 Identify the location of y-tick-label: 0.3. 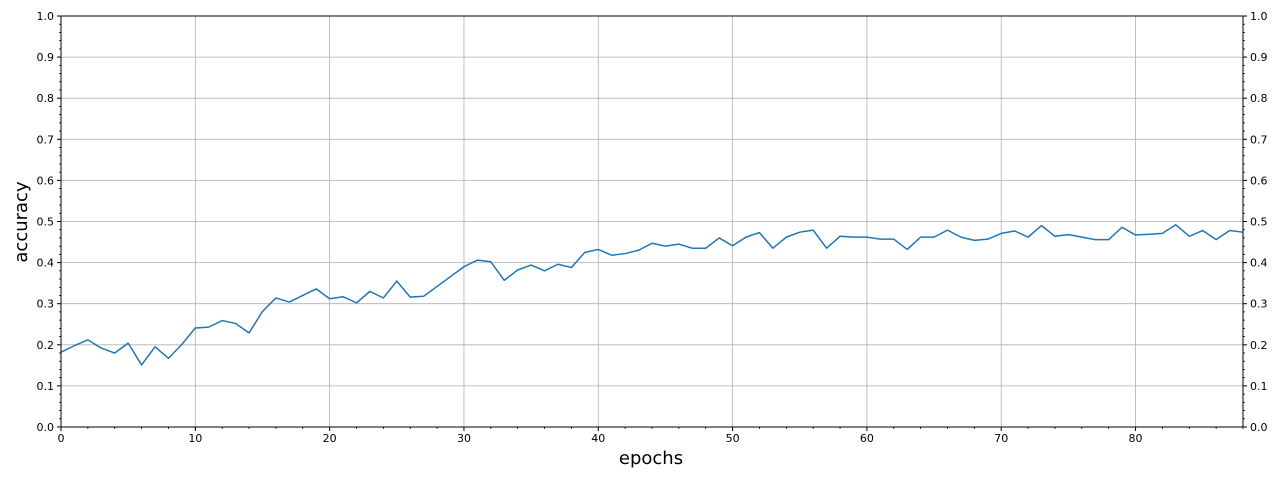
(46, 304).